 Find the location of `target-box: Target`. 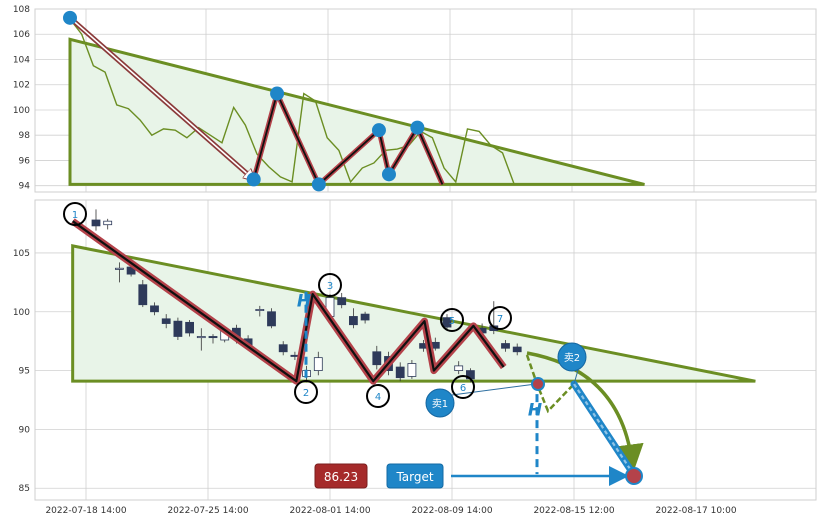

target-box: Target is located at coordinates (415, 476).